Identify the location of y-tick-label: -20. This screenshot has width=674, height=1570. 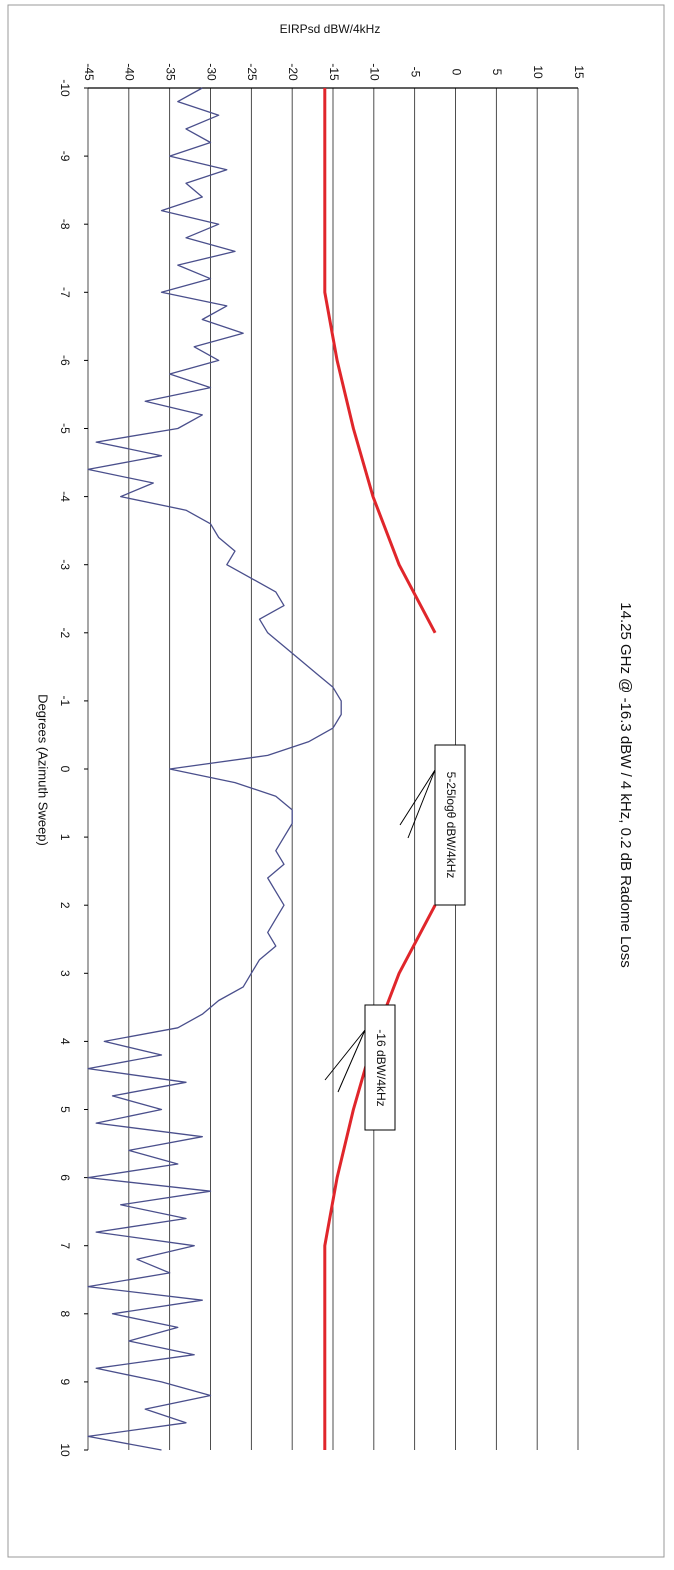
(293, 72).